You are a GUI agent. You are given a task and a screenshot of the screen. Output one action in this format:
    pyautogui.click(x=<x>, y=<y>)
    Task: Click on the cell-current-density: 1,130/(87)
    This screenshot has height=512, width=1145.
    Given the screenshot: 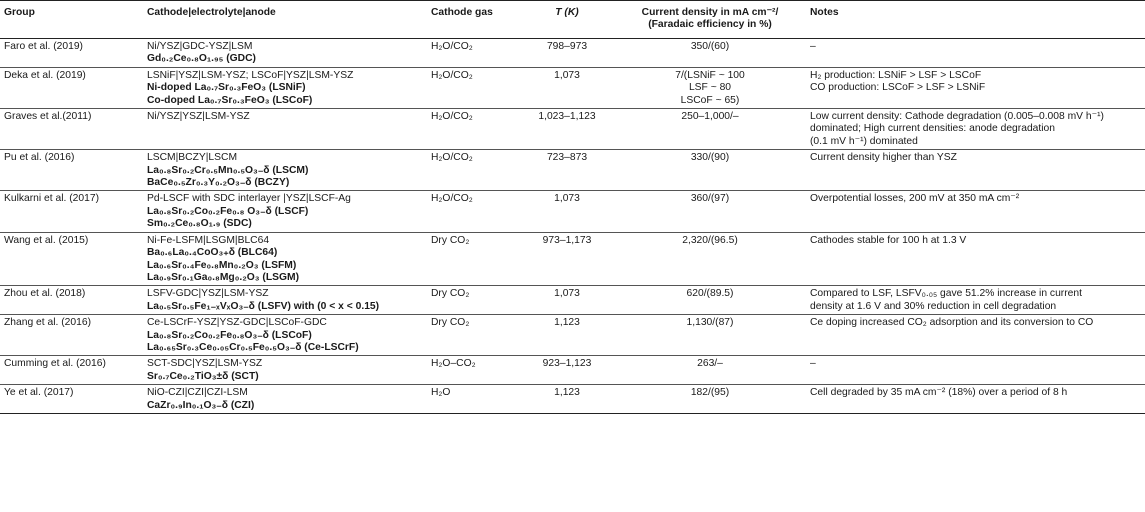 What is the action you would take?
    pyautogui.click(x=710, y=335)
    